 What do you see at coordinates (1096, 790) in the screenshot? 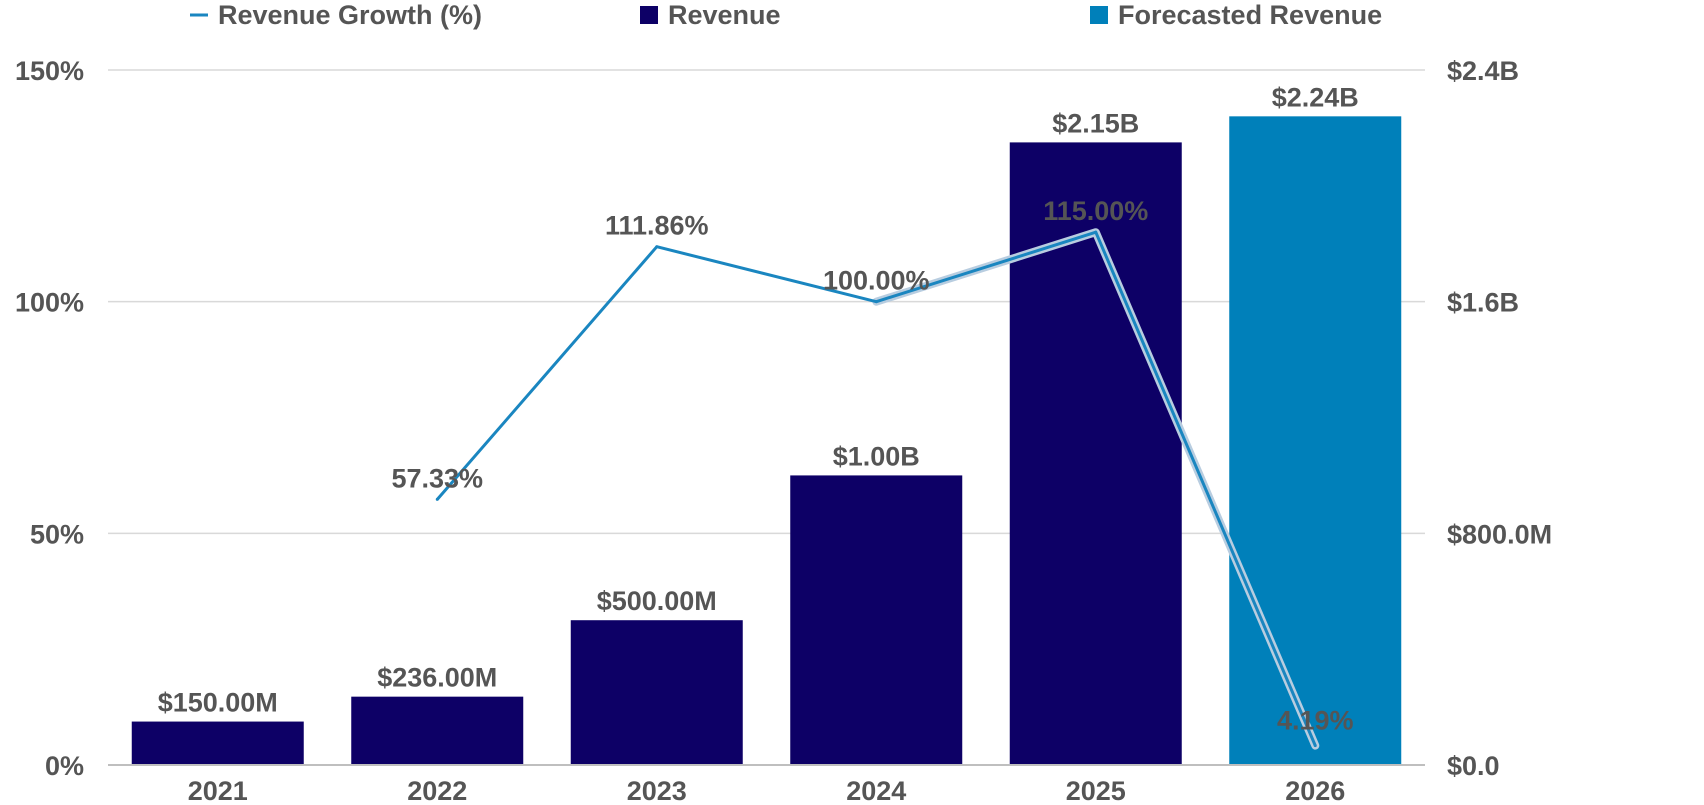
I see `x-tick-label: 2025` at bounding box center [1096, 790].